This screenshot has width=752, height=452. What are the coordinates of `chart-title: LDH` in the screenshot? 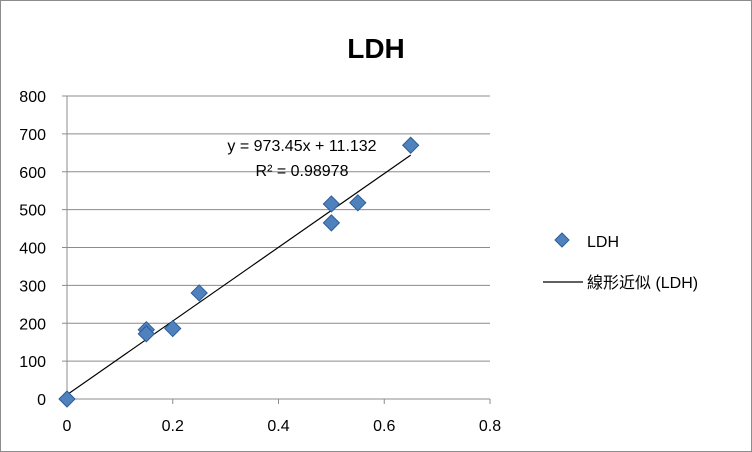 It's located at (376, 48).